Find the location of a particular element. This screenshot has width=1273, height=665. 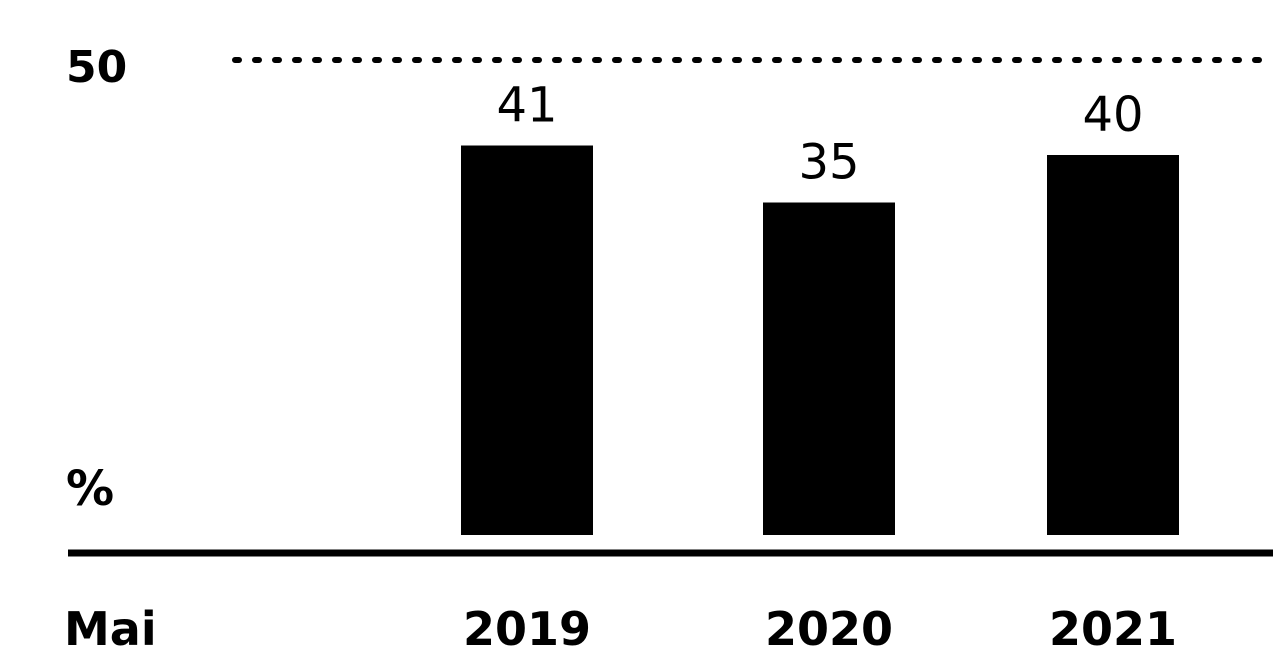

data-label-2019: 41 is located at coordinates (526, 106).